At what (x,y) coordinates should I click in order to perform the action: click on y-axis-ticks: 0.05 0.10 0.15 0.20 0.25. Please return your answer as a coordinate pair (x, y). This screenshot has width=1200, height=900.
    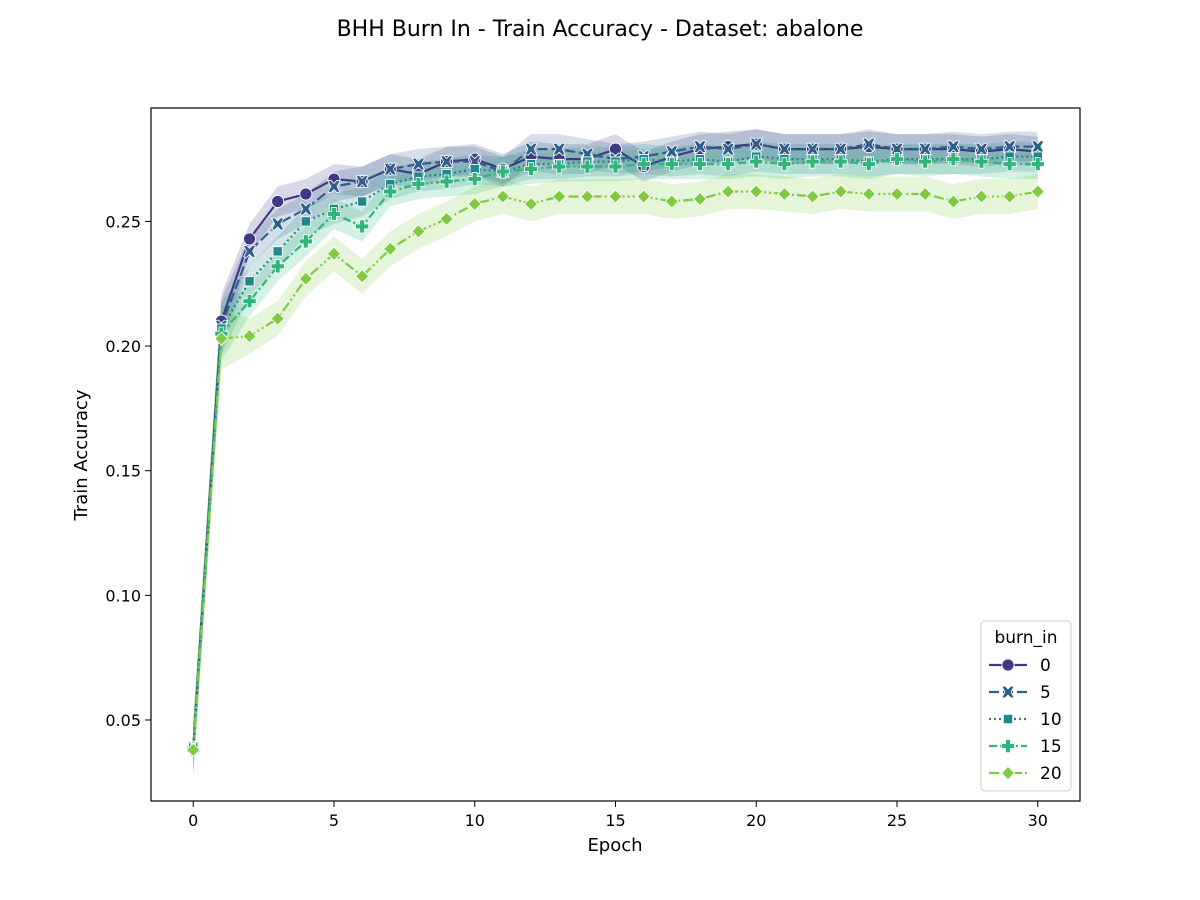
    Looking at the image, I should click on (128, 471).